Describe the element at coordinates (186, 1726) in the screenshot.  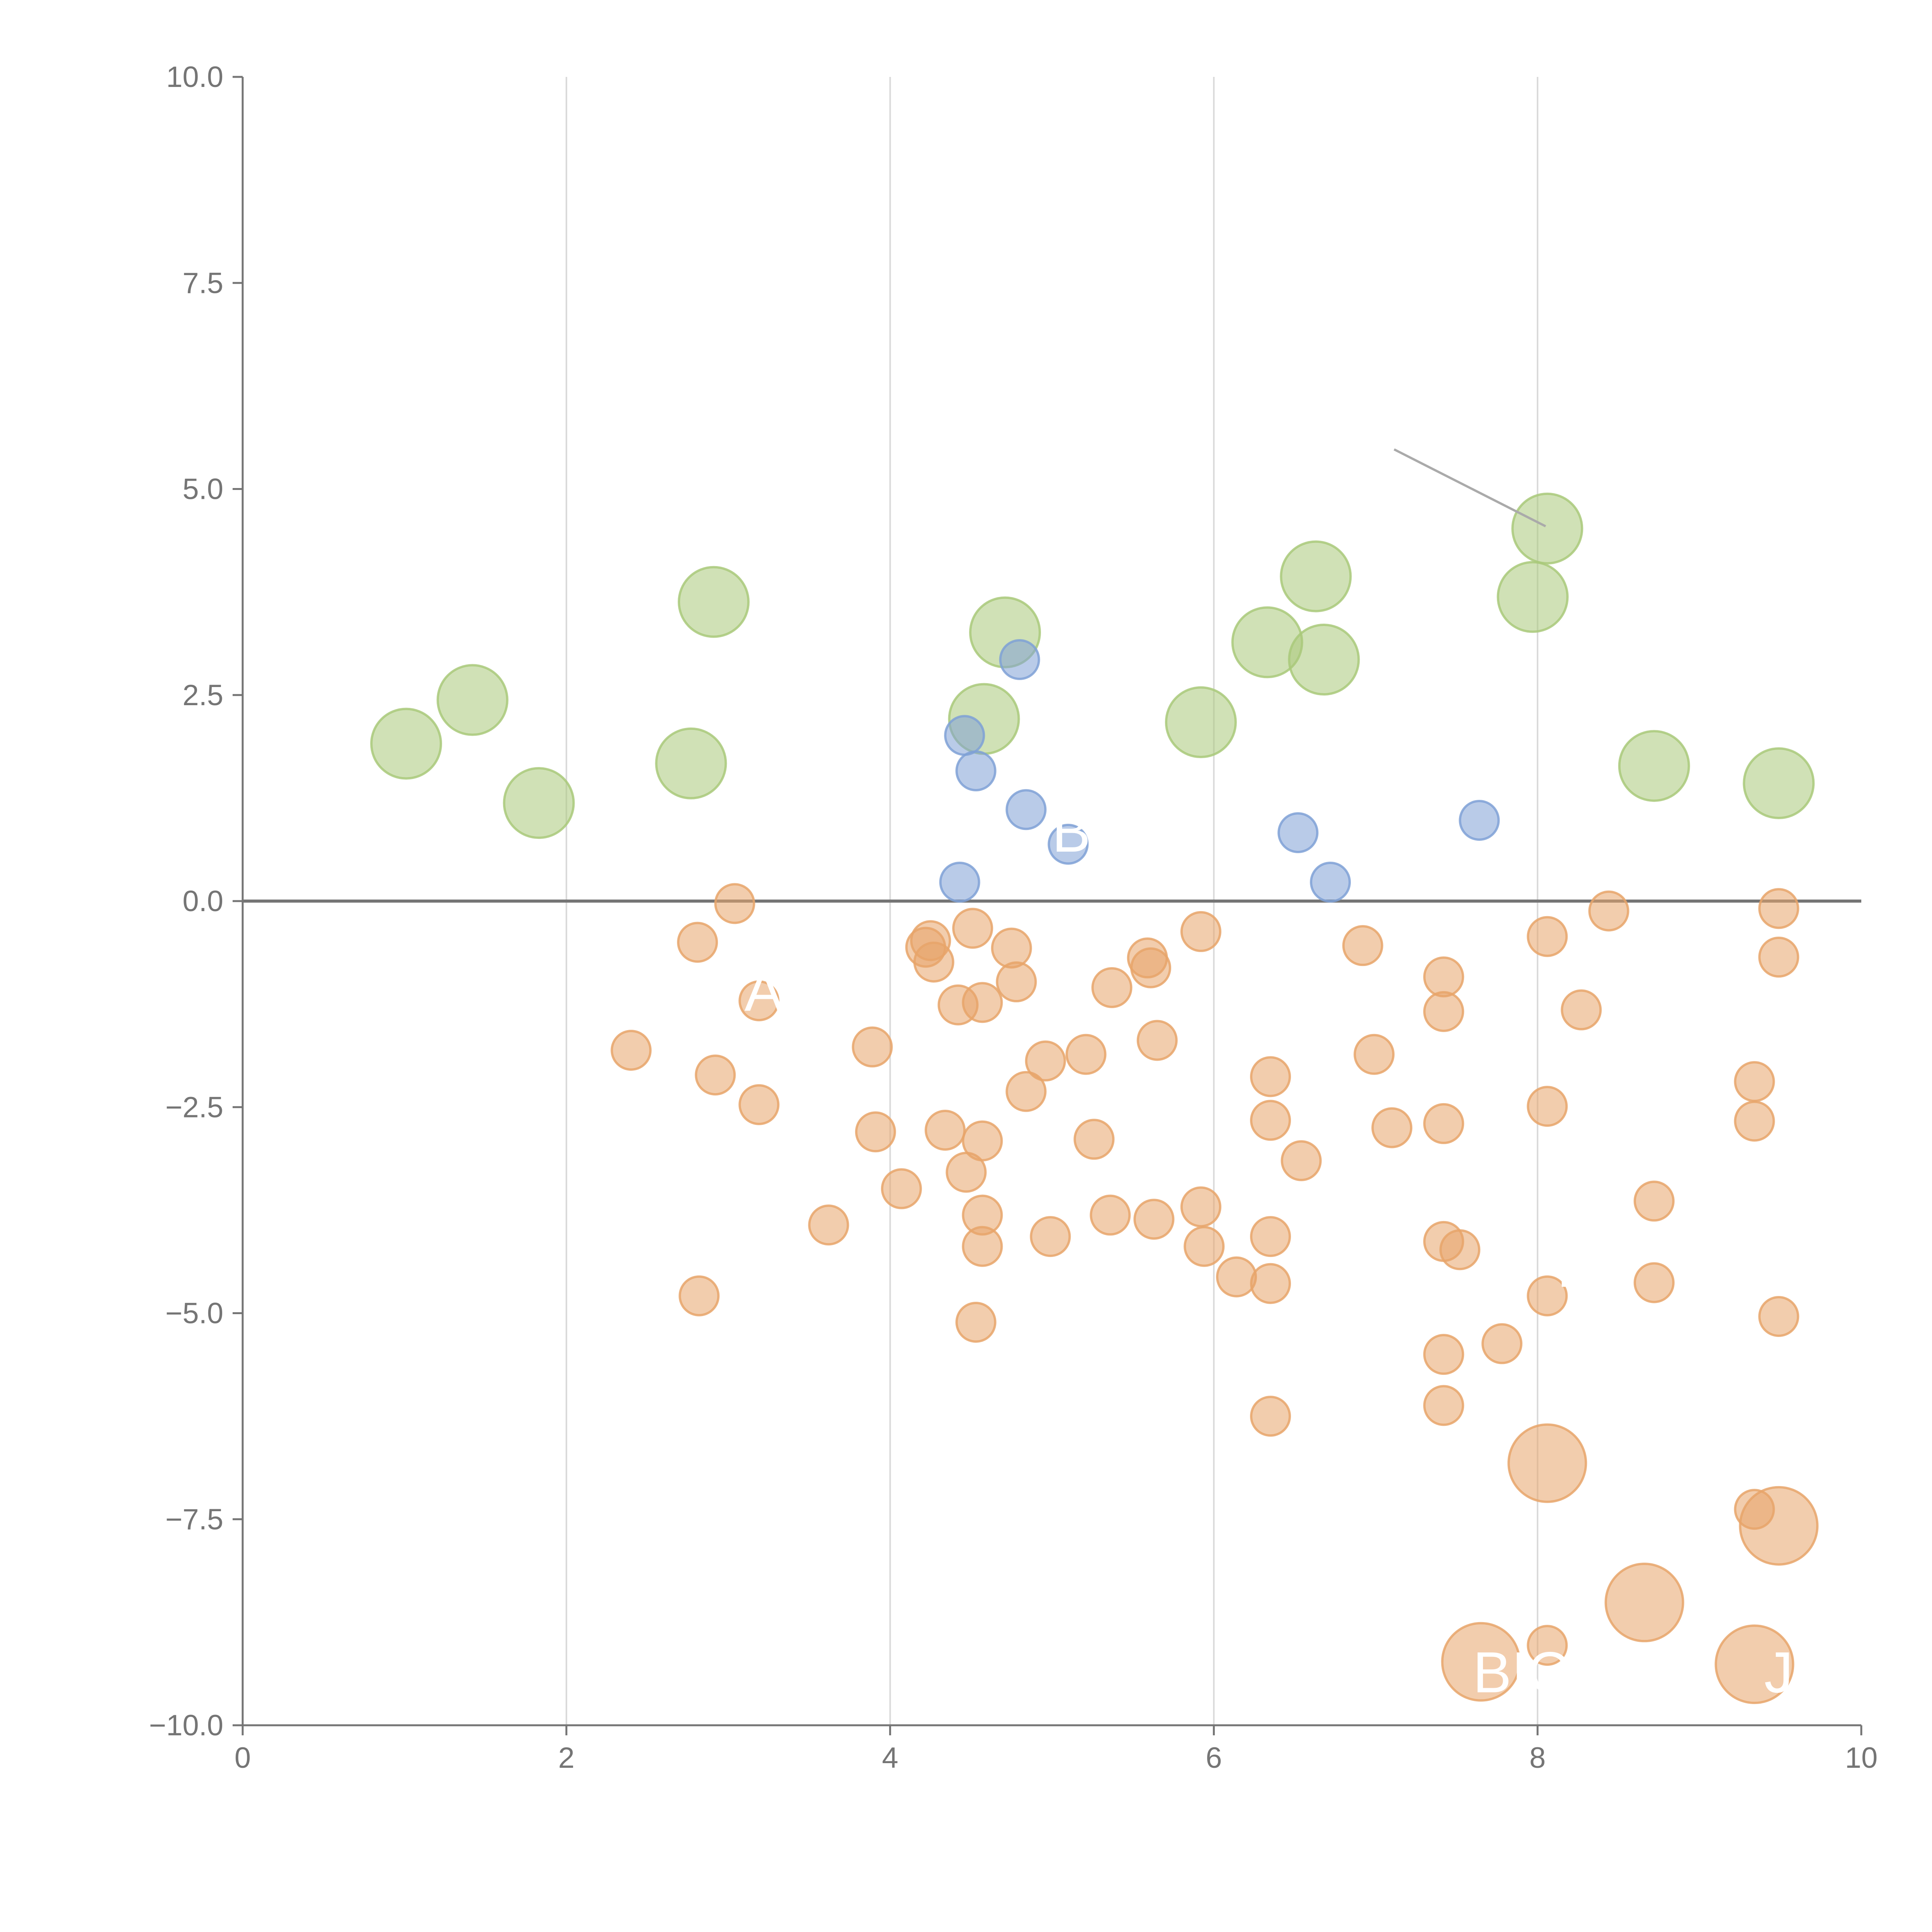
I see `y-tick-label: −10.0` at that location.